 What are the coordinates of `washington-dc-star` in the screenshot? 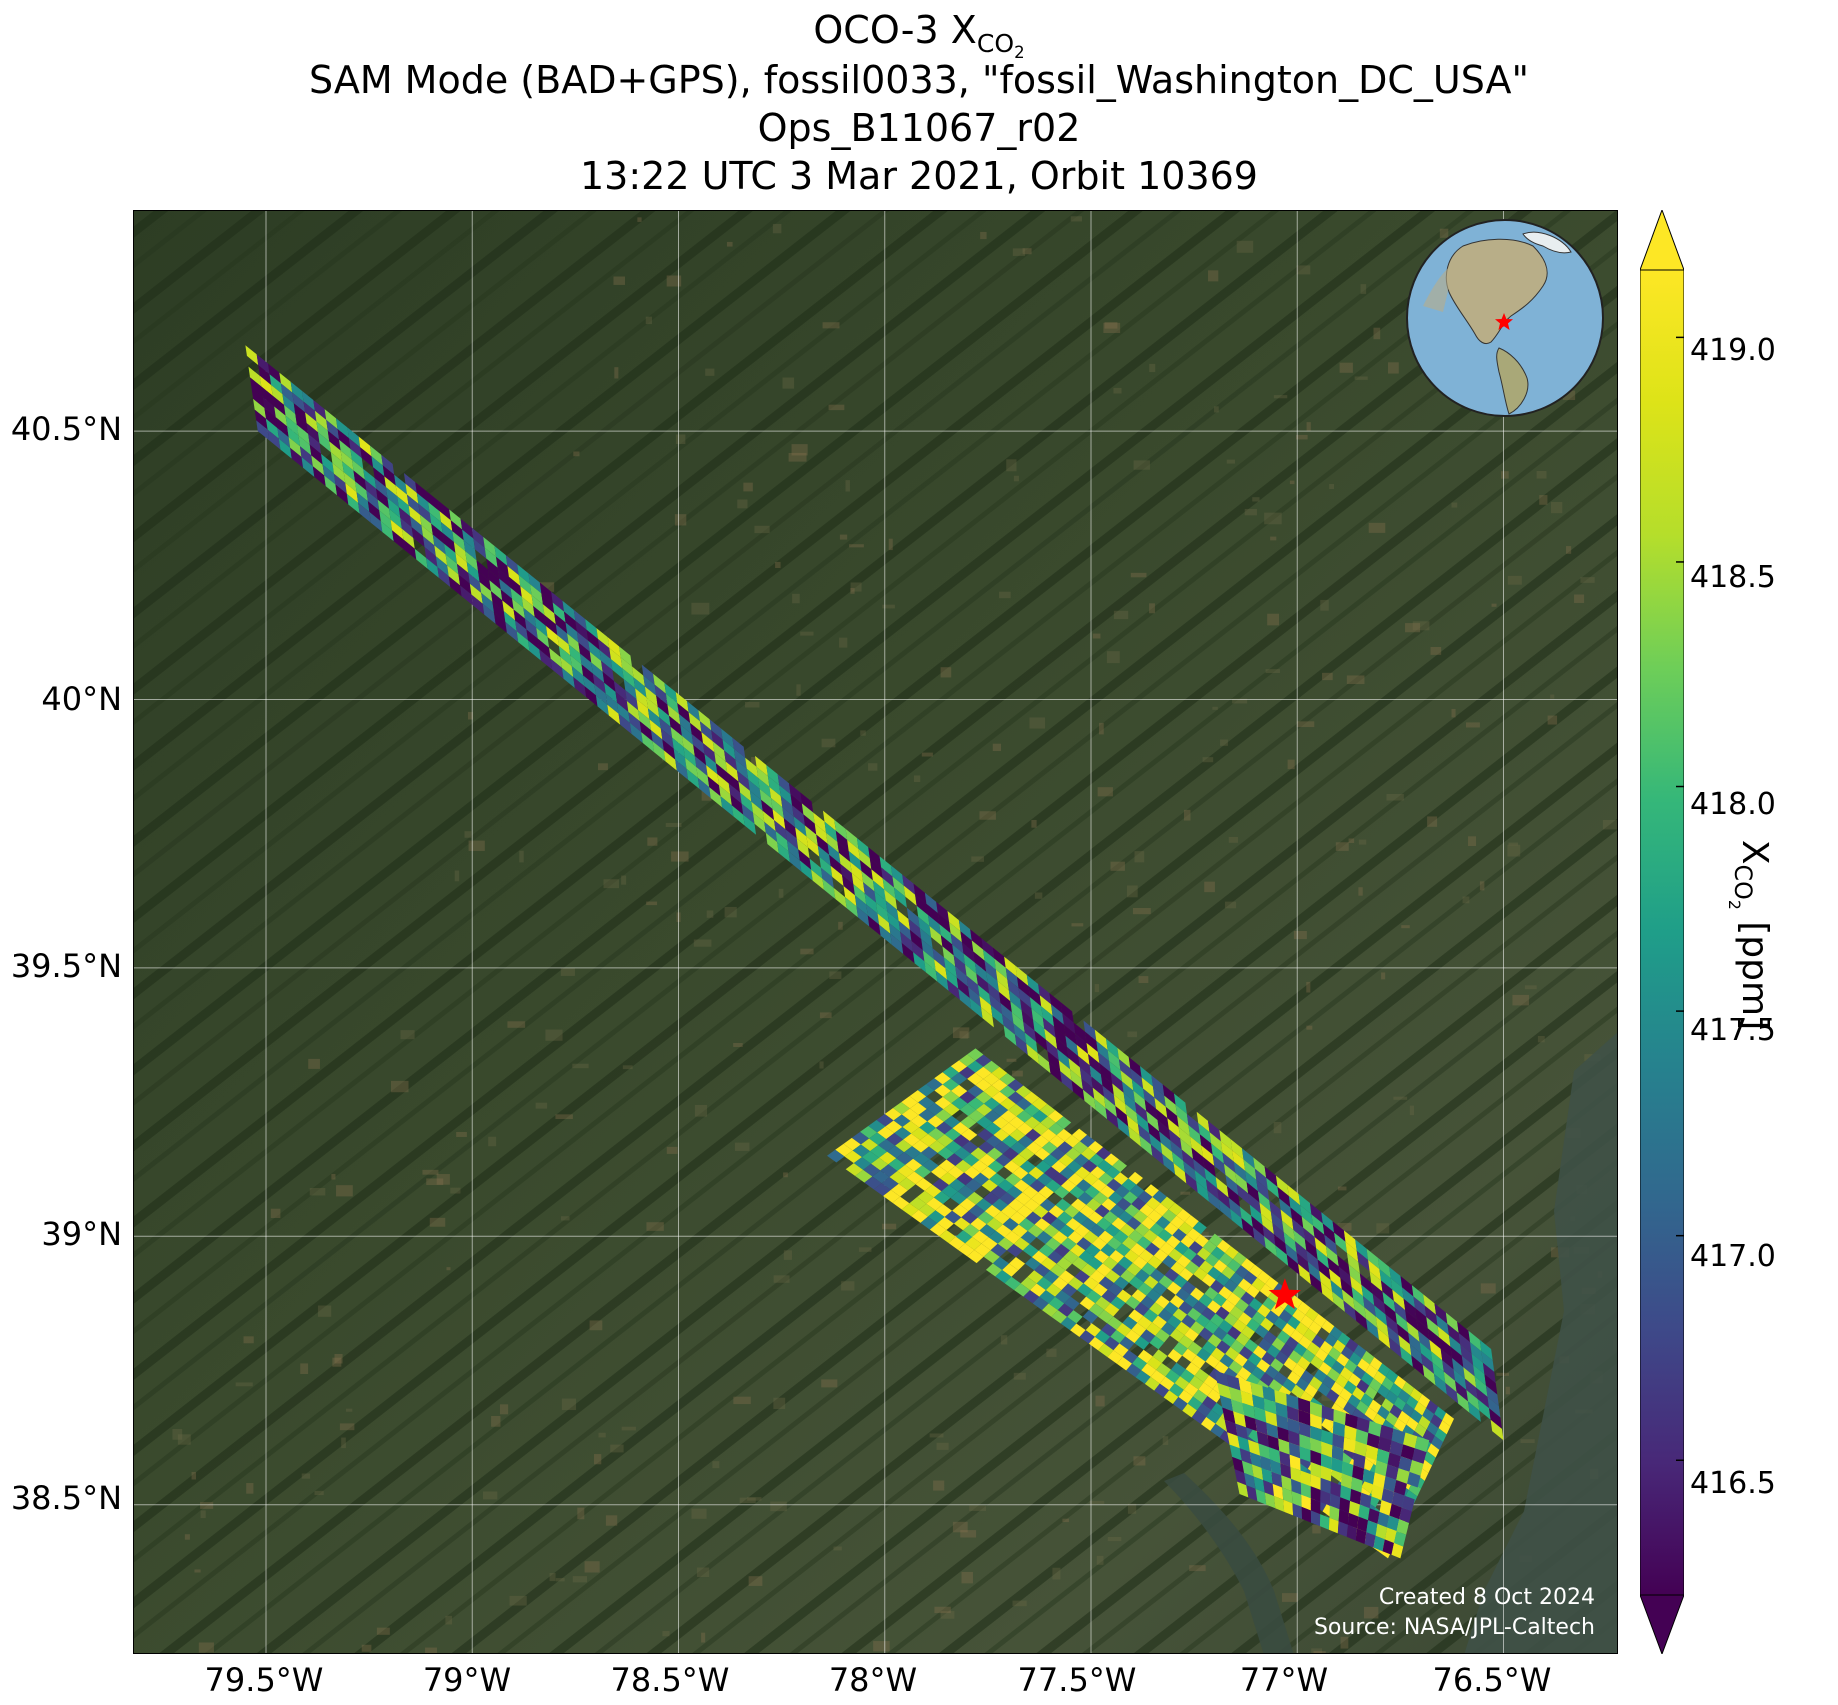 It's located at (1284, 1294).